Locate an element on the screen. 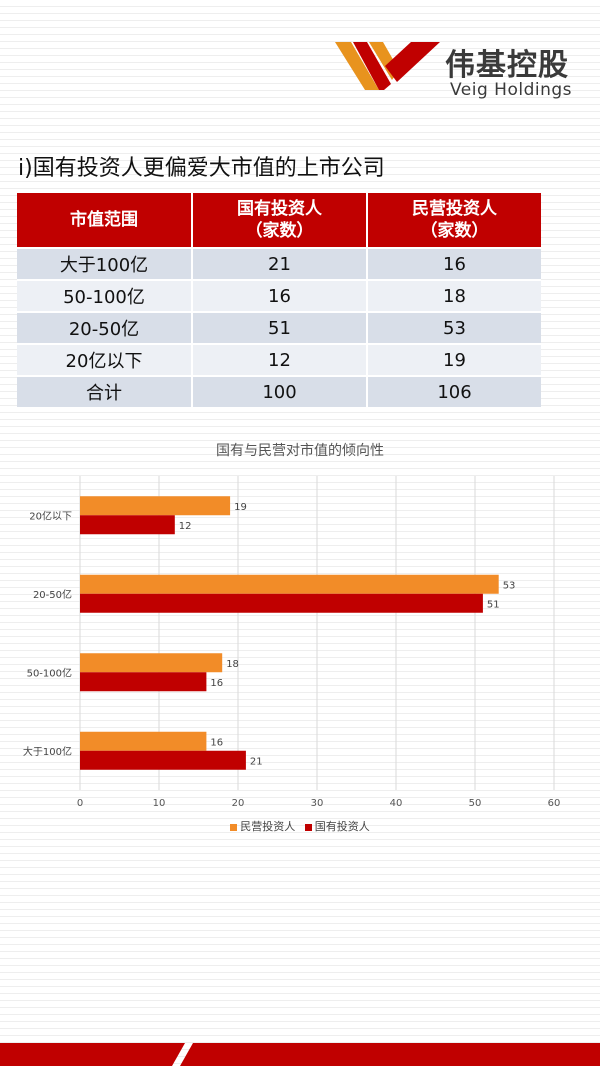  data-label: 19 is located at coordinates (240, 507).